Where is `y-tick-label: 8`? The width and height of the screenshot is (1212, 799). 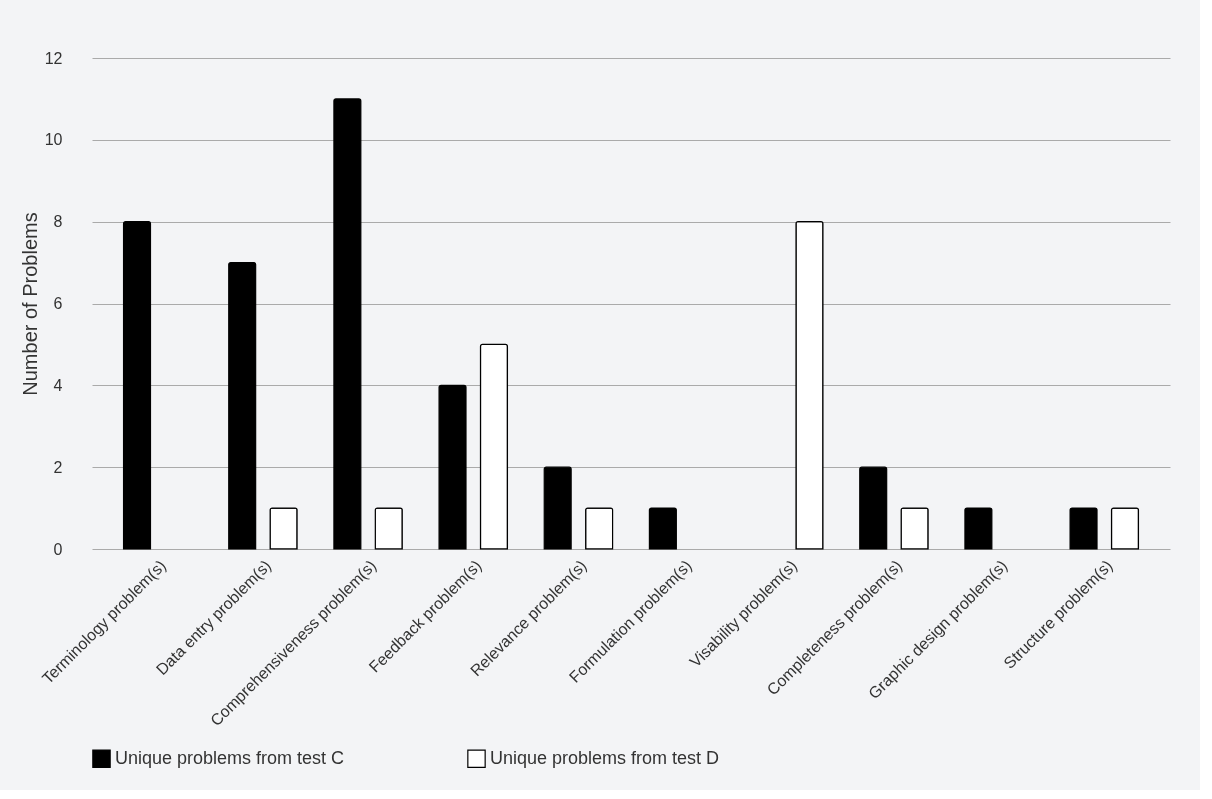
y-tick-label: 8 is located at coordinates (58, 222).